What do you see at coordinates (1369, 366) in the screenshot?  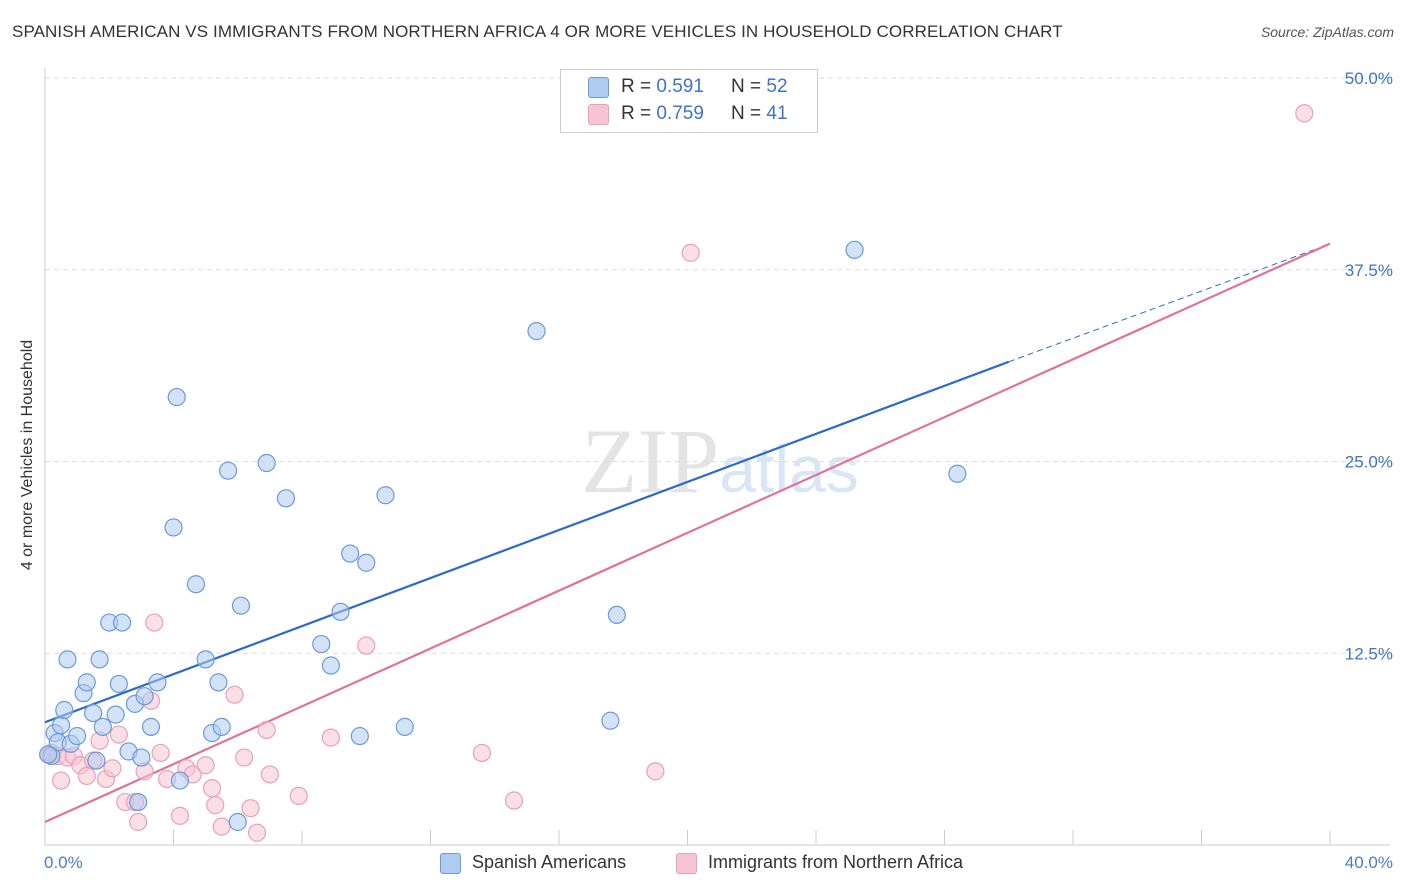 I see `y-tick-labels: 12.5% 25.0% 37.5% 50.0%` at bounding box center [1369, 366].